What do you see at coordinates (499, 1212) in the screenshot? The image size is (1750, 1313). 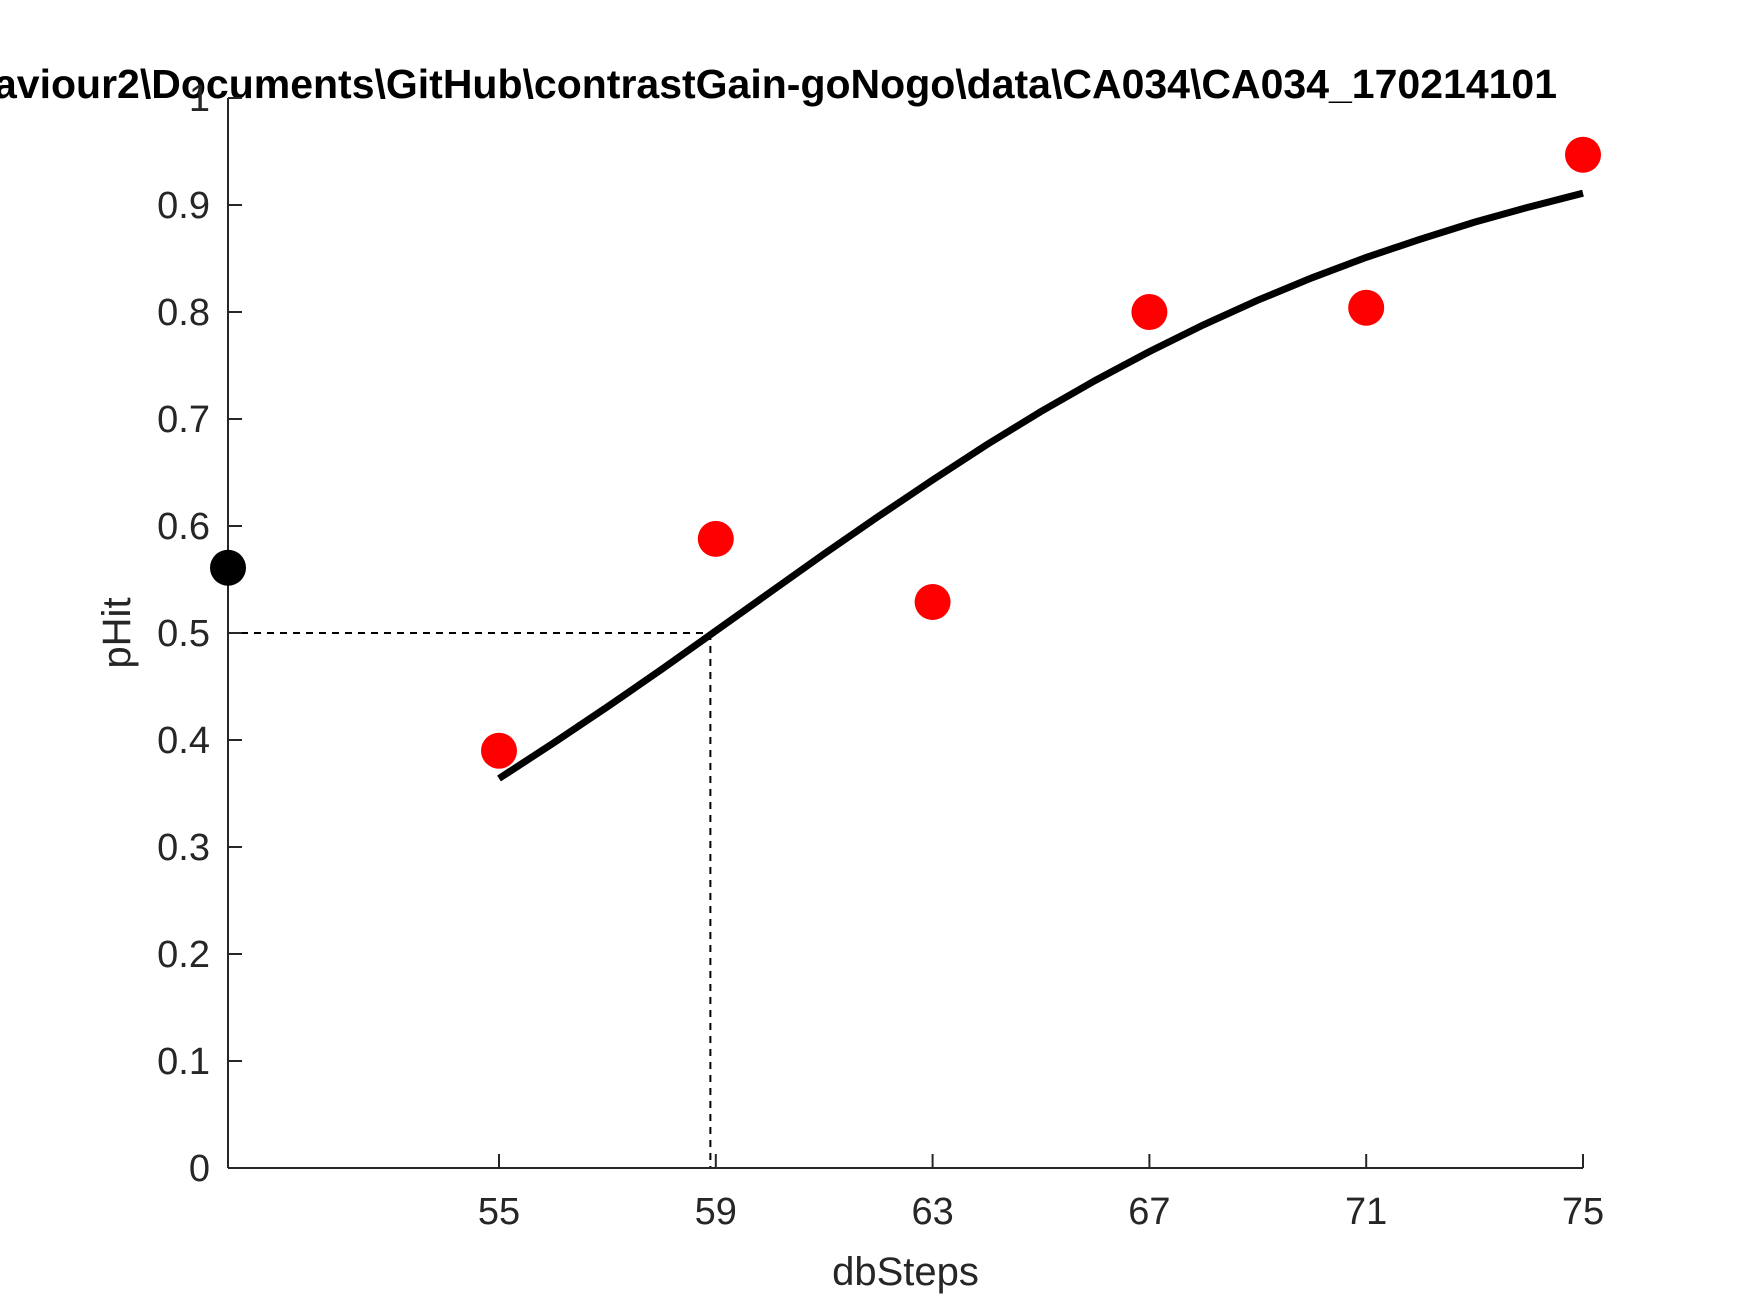 I see `x-tick-label: 55` at bounding box center [499, 1212].